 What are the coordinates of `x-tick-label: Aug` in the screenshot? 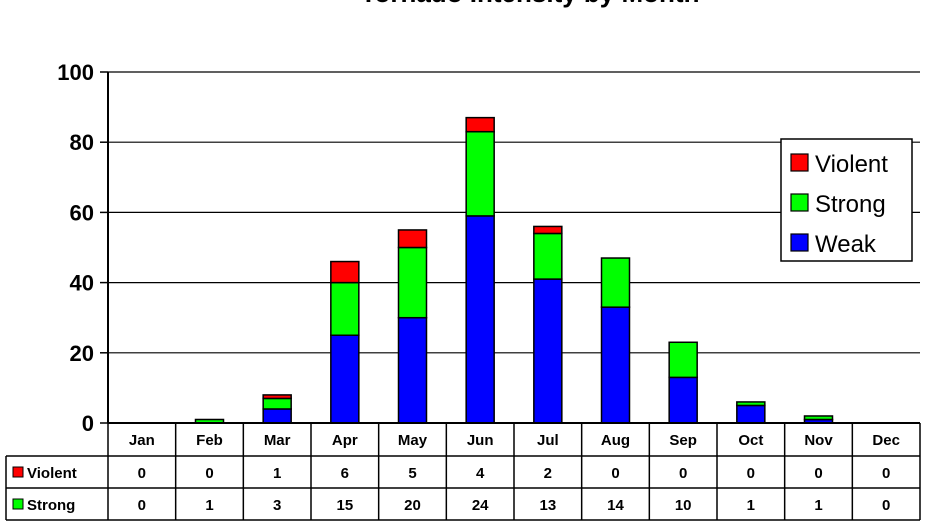 It's located at (615, 440).